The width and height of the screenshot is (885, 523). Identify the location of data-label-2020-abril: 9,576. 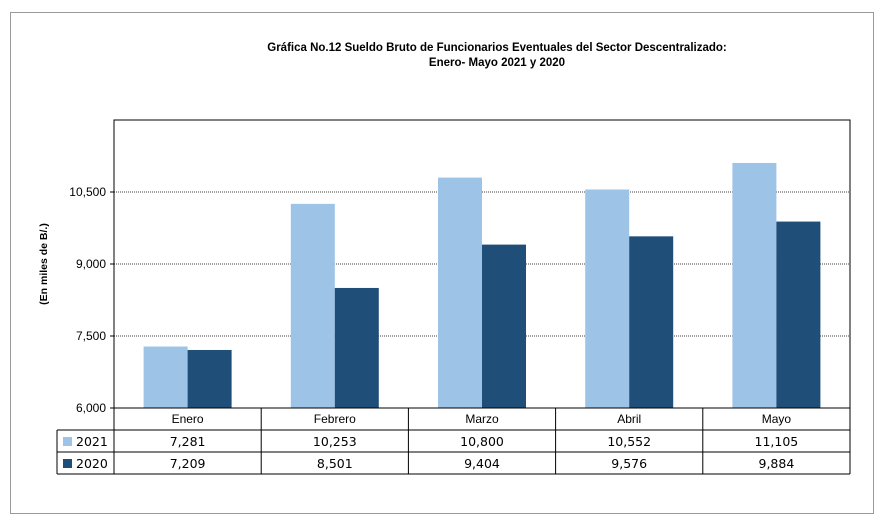
(629, 463).